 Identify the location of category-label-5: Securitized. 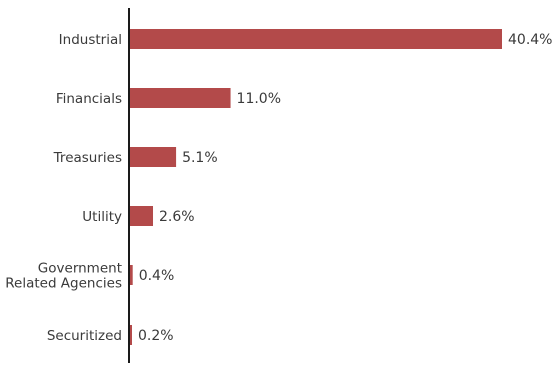
(84, 336).